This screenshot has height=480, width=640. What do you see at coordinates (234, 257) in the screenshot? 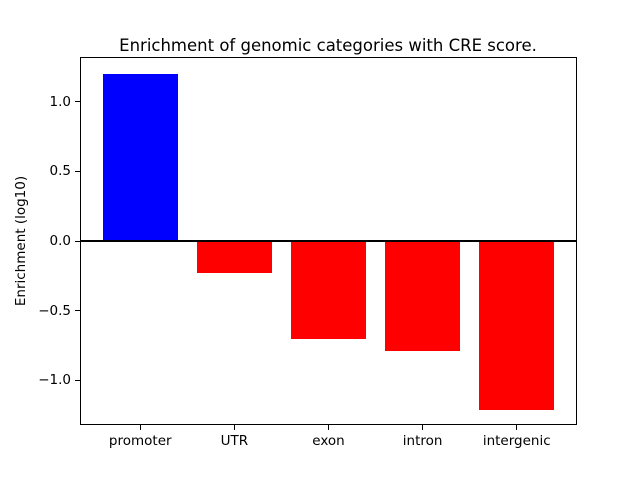
I see `bar-UTR` at bounding box center [234, 257].